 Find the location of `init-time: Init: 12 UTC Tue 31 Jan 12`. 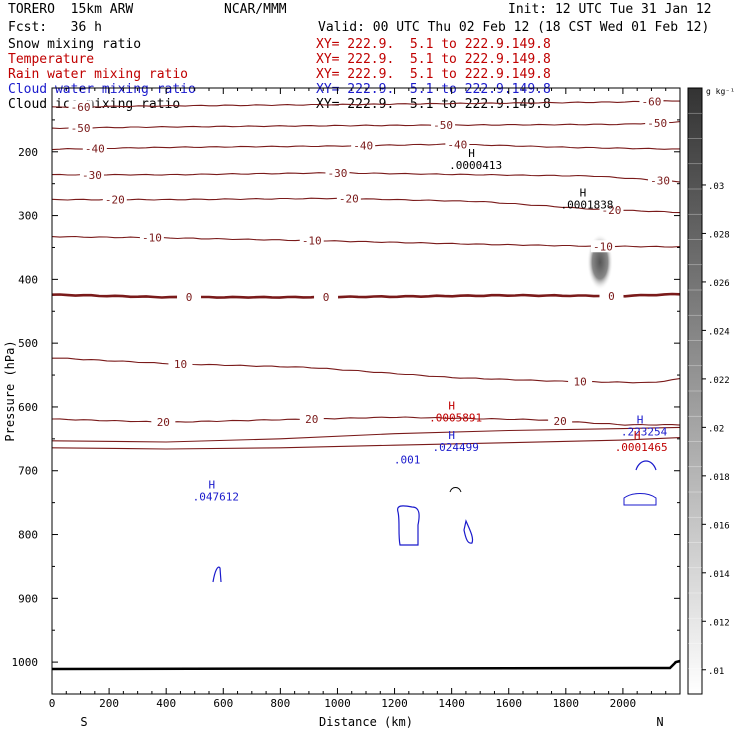

init-time: Init: 12 UTC Tue 31 Jan 12 is located at coordinates (610, 9).